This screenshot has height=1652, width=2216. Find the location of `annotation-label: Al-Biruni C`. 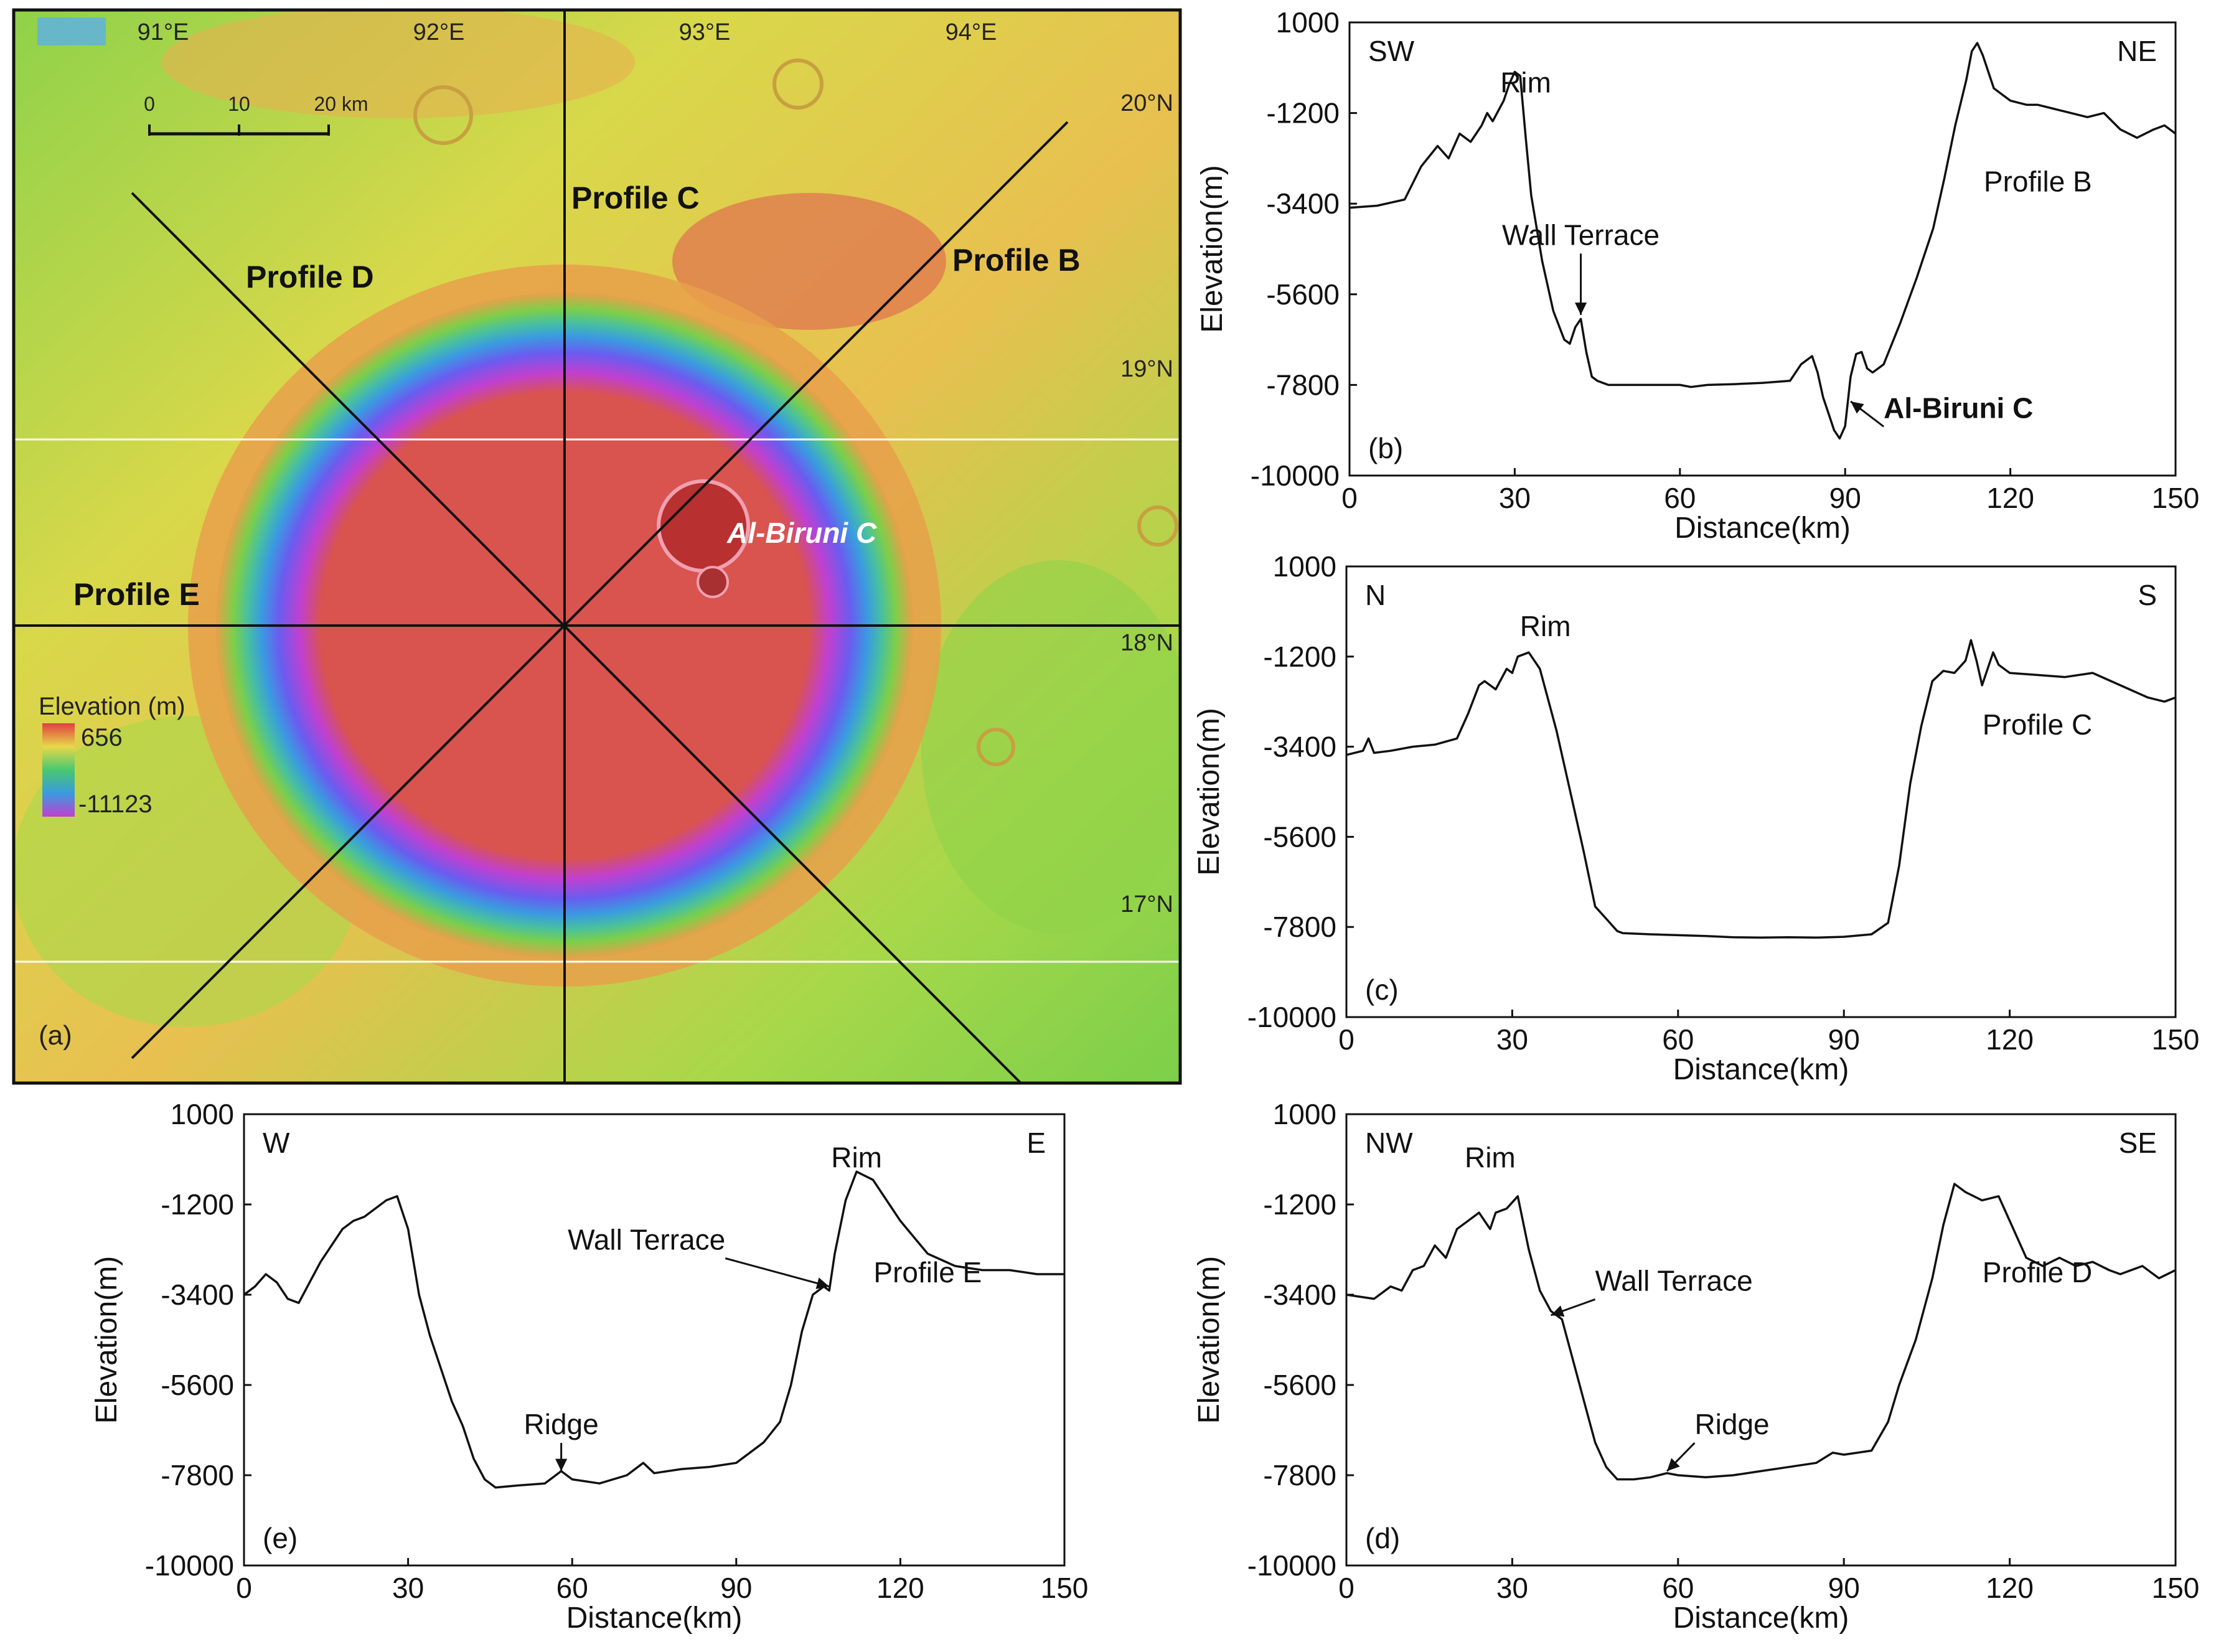

annotation-label: Al-Biruni C is located at coordinates (1958, 408).